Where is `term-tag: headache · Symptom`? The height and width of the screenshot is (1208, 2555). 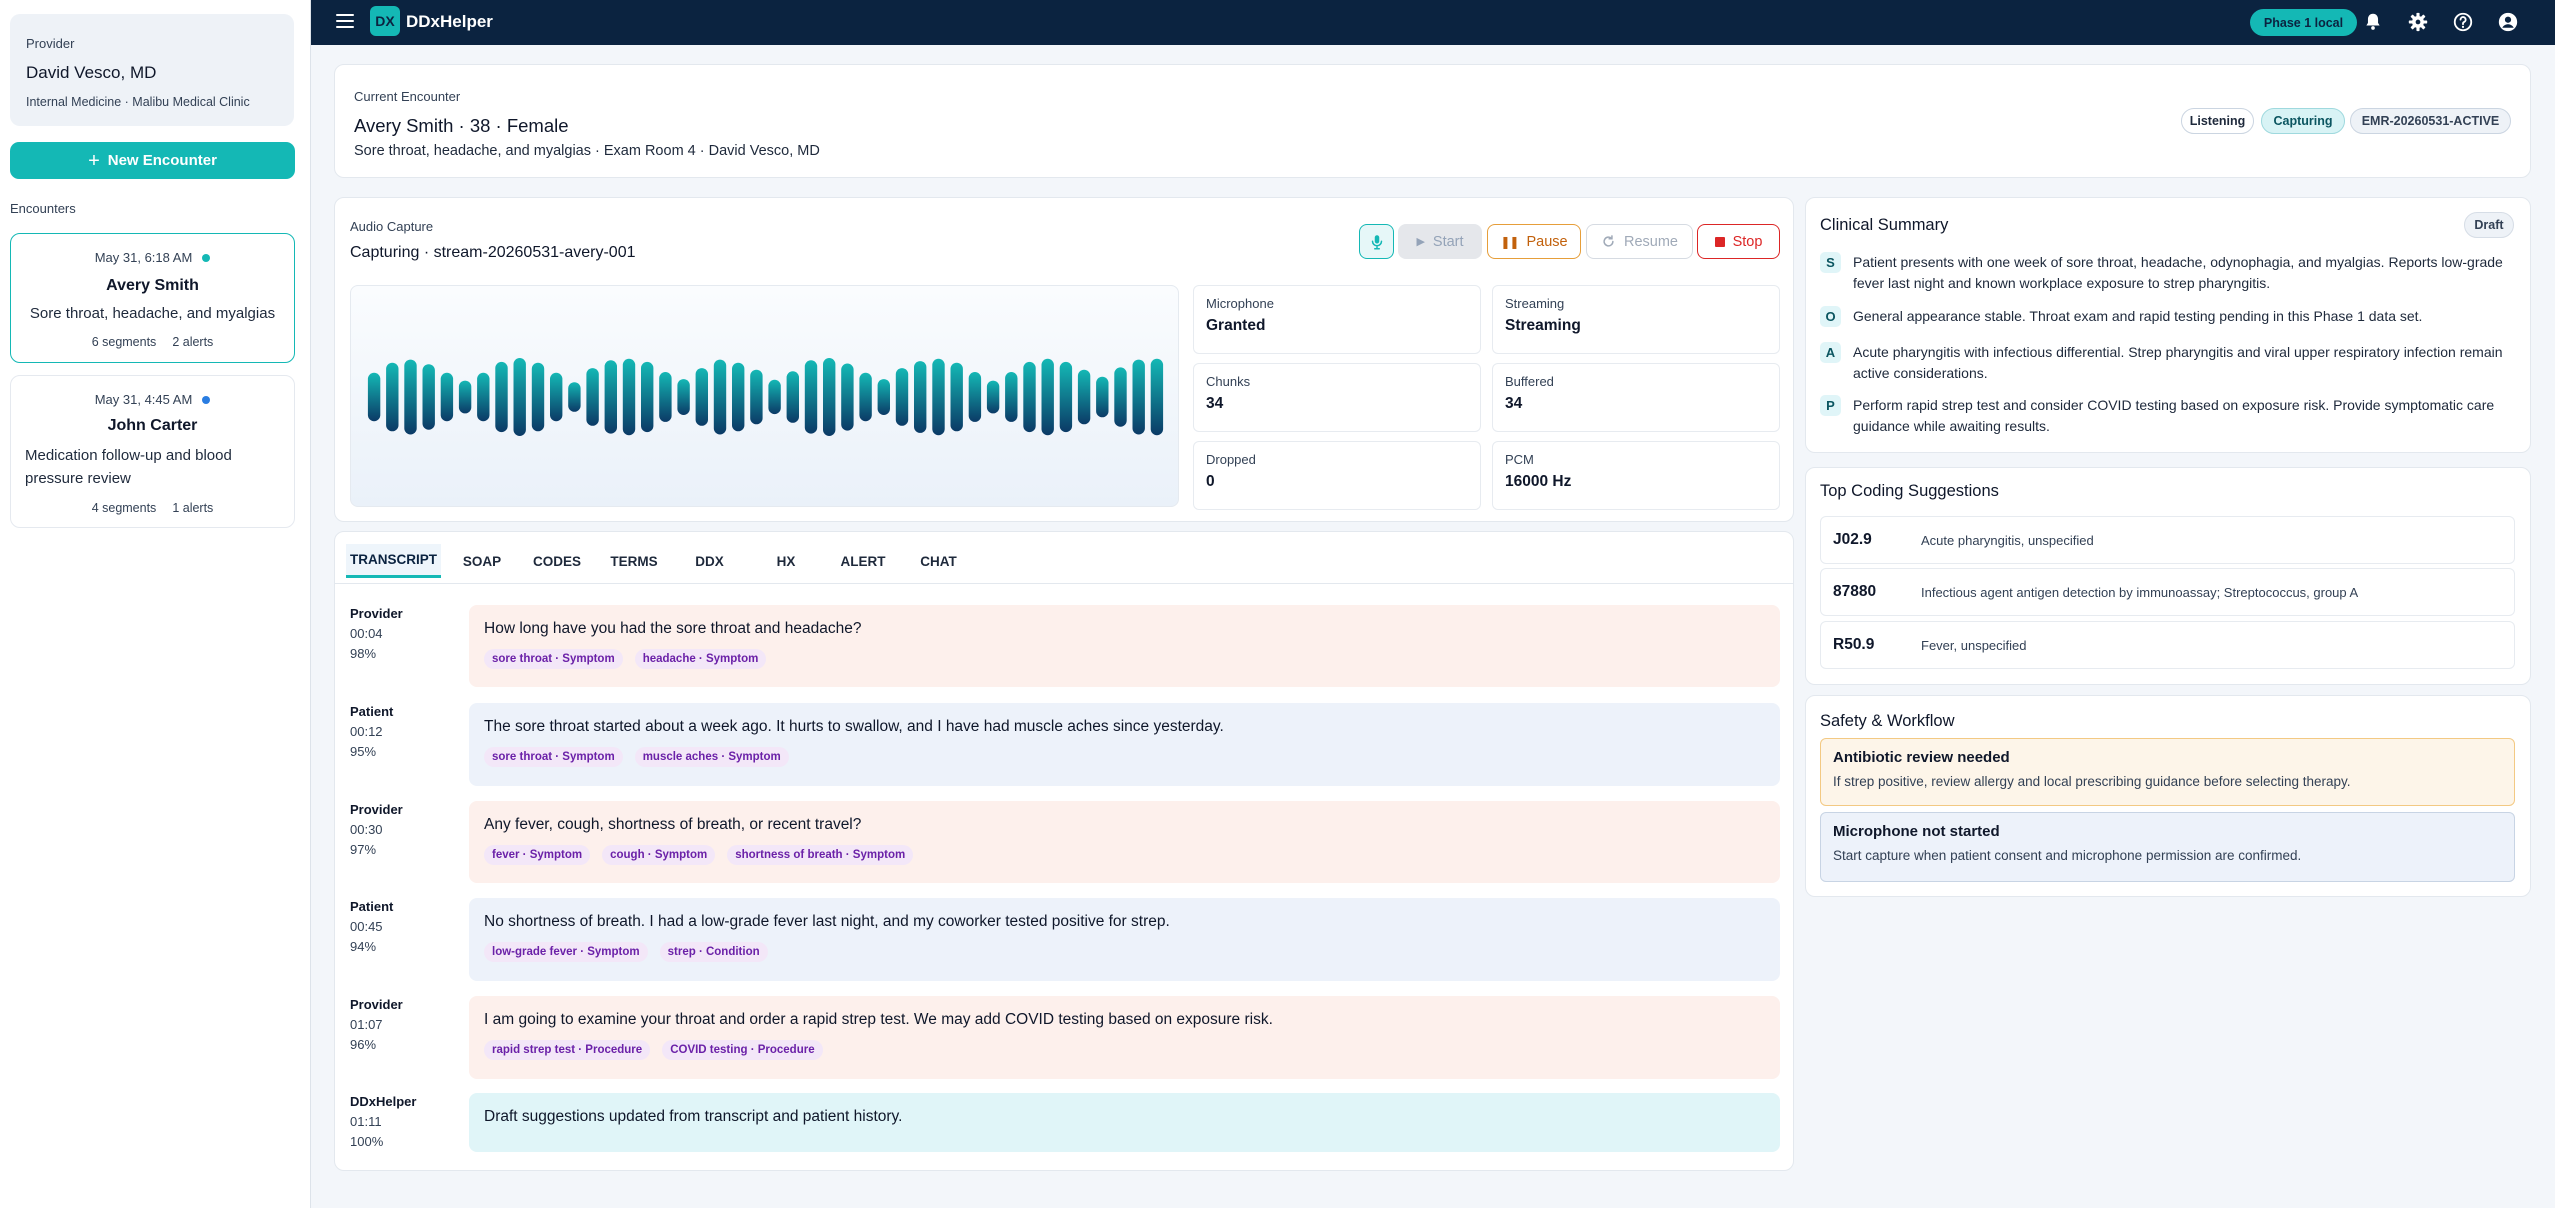 term-tag: headache · Symptom is located at coordinates (700, 659).